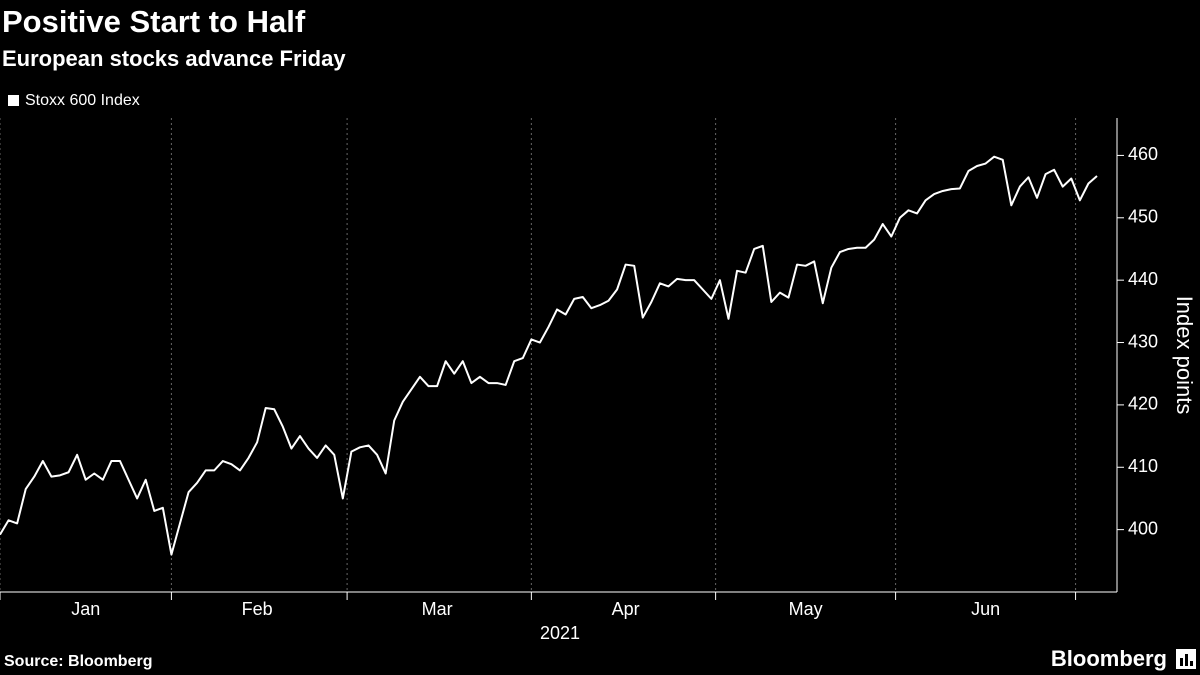 This screenshot has width=1200, height=675. Describe the element at coordinates (1184, 355) in the screenshot. I see `y-axis-label: Index points` at that location.